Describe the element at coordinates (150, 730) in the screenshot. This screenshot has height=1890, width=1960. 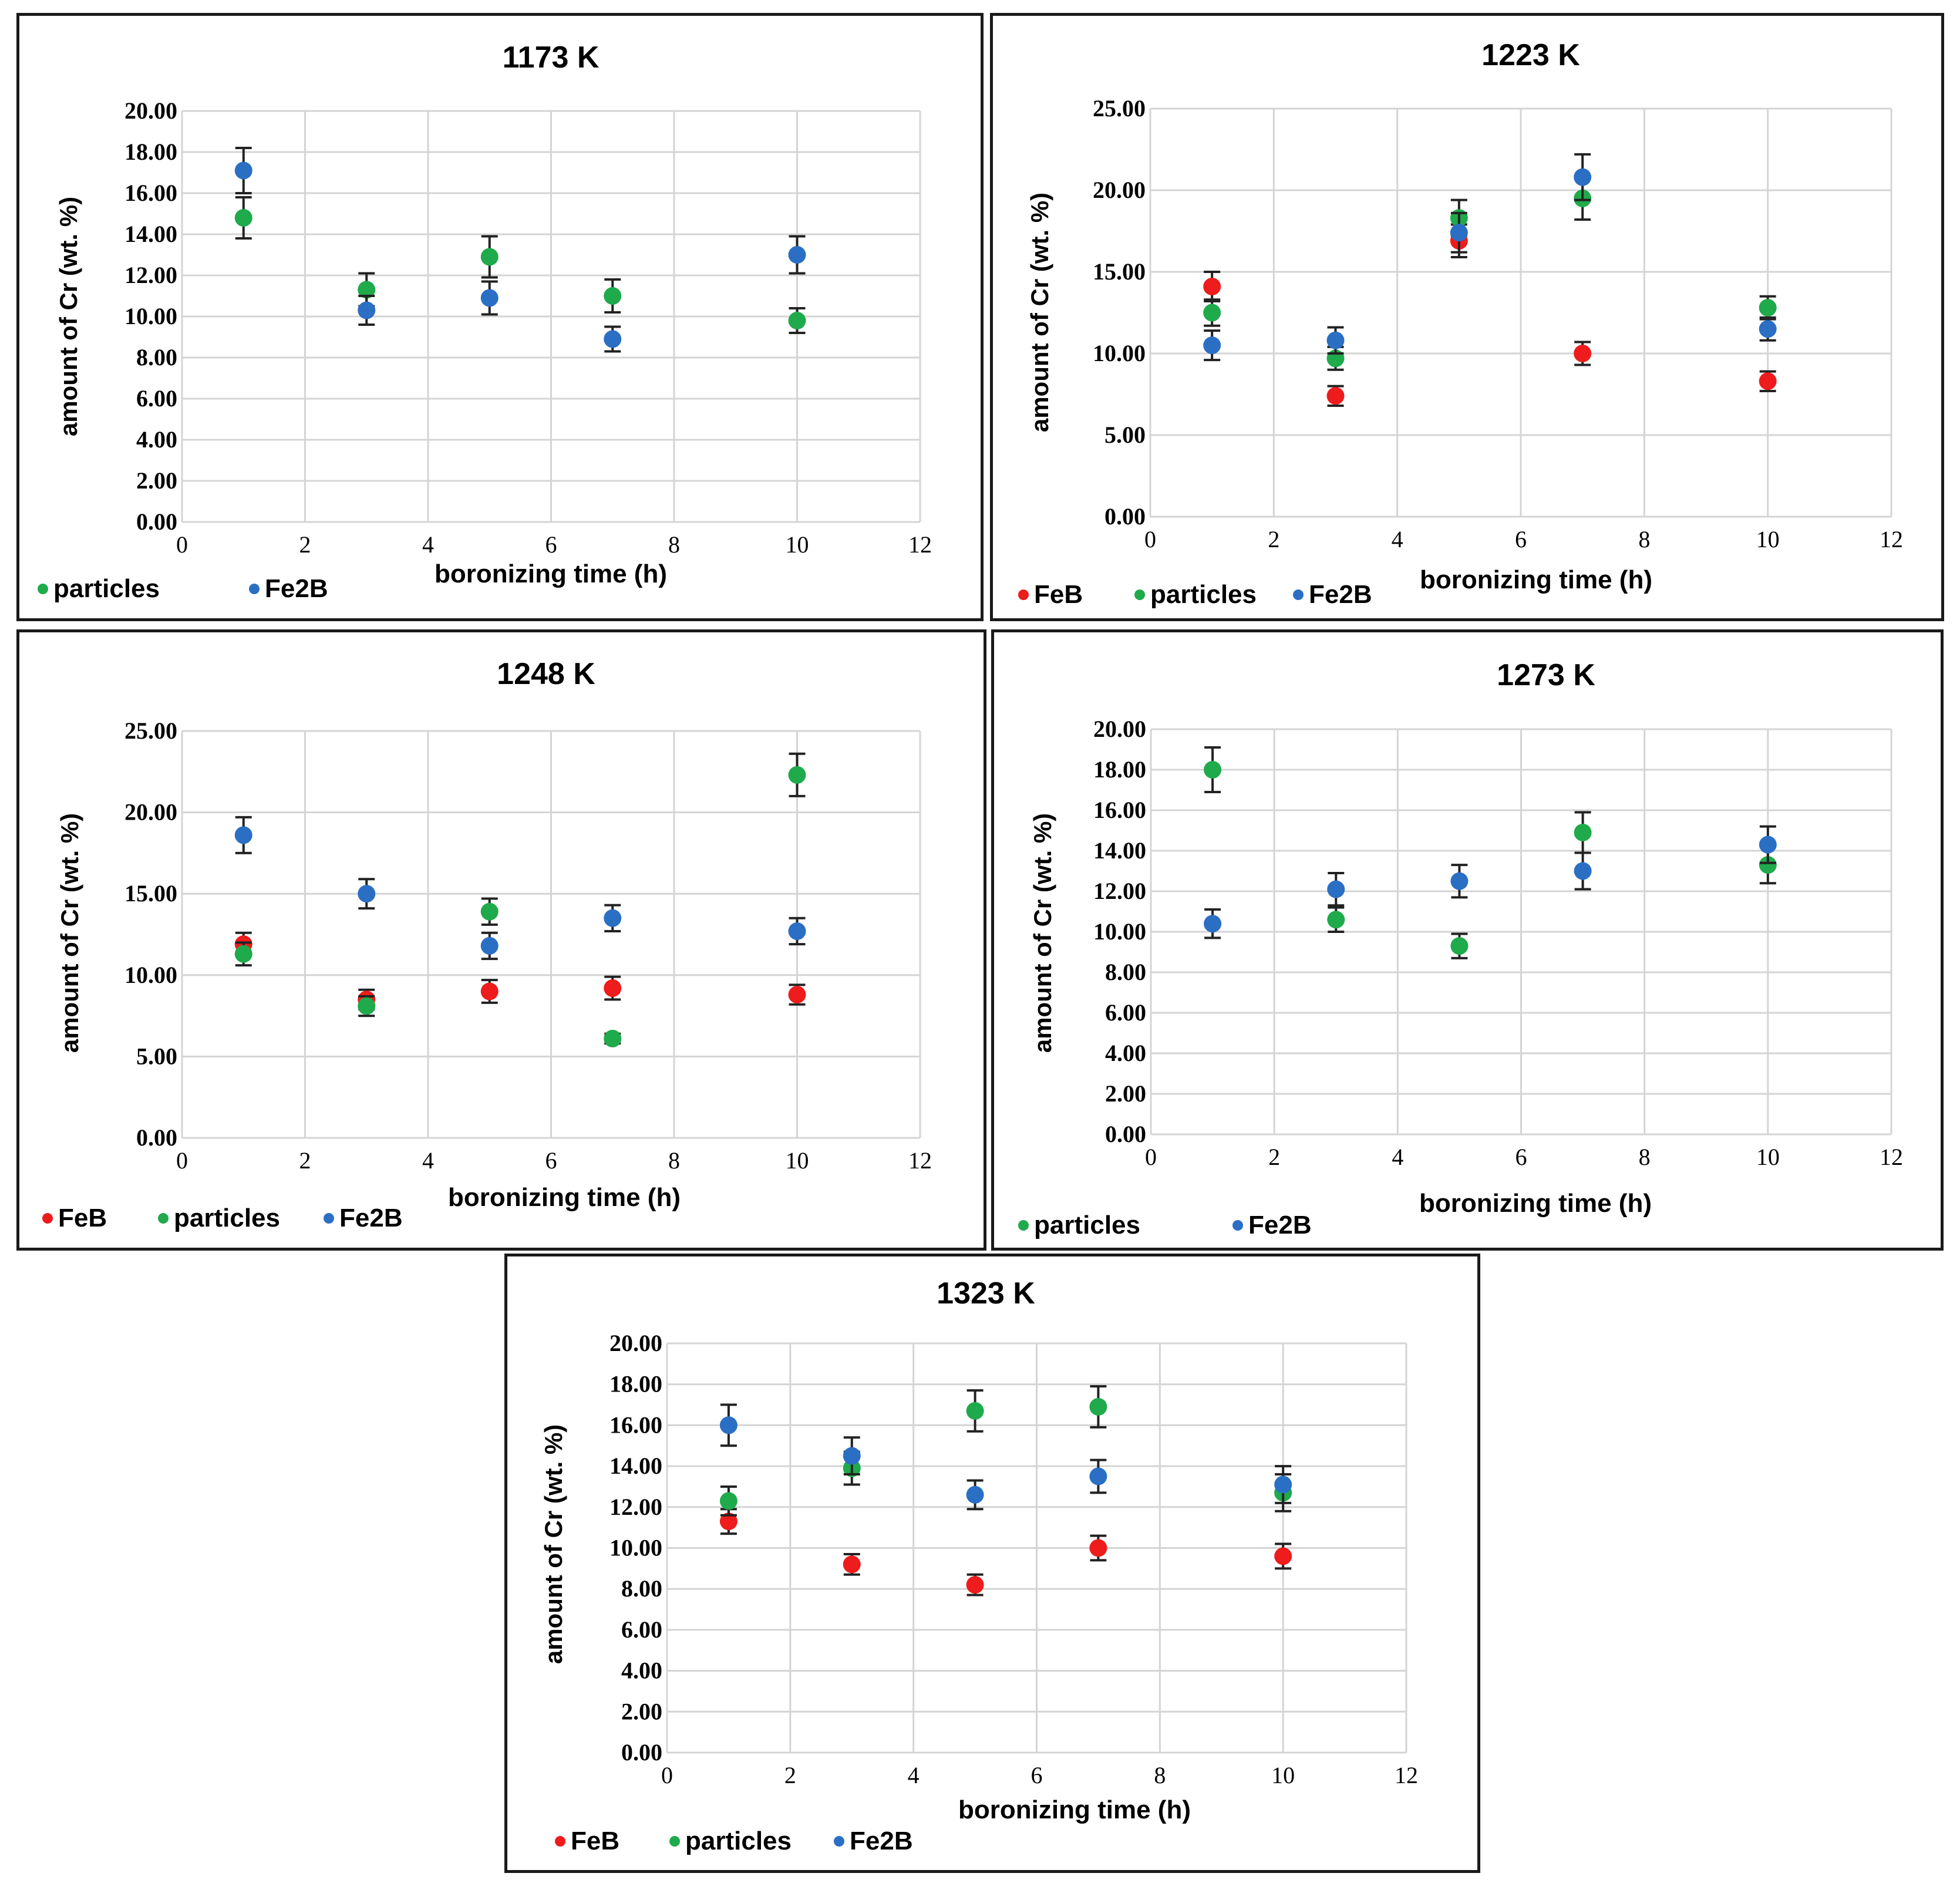
I see `y-tick-label: 25.00` at that location.